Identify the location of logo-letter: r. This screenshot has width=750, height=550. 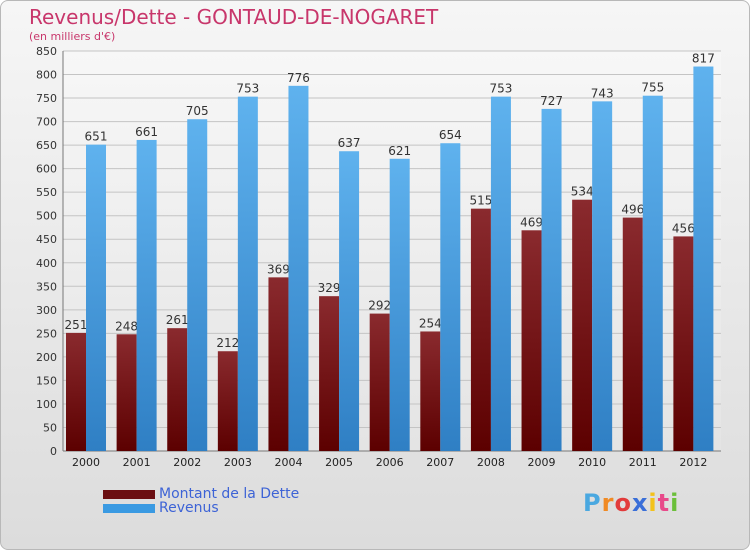
(608, 503).